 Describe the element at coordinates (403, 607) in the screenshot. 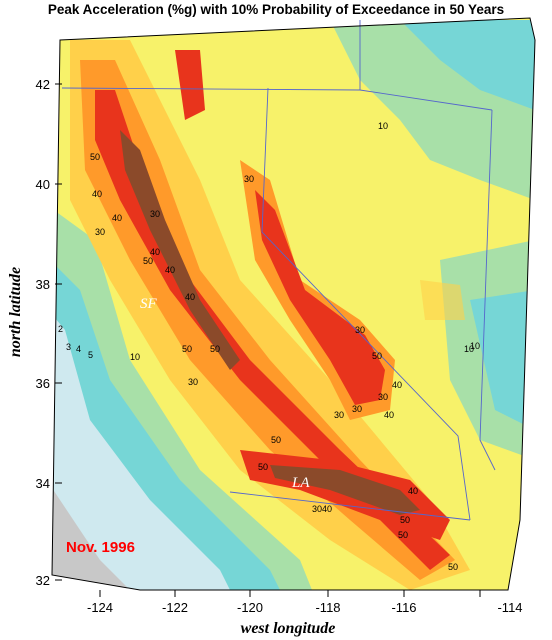

I see `x-tick-label: -116` at that location.